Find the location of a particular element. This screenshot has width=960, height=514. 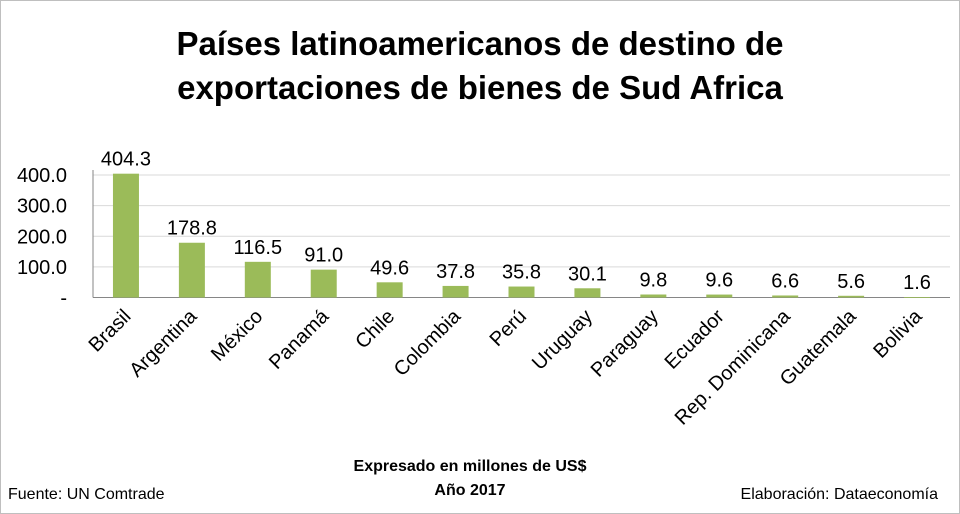

x-tick-label: Bolivia is located at coordinates (898, 334).